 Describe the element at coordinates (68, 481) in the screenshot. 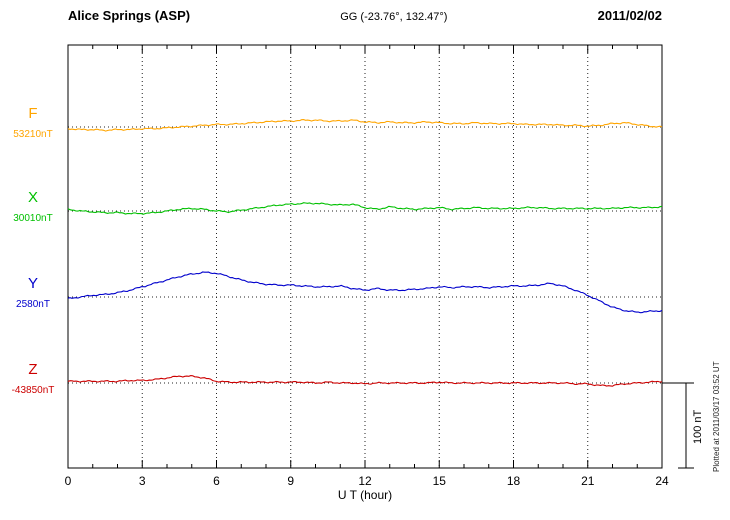

I see `x-tick-label: 0` at that location.